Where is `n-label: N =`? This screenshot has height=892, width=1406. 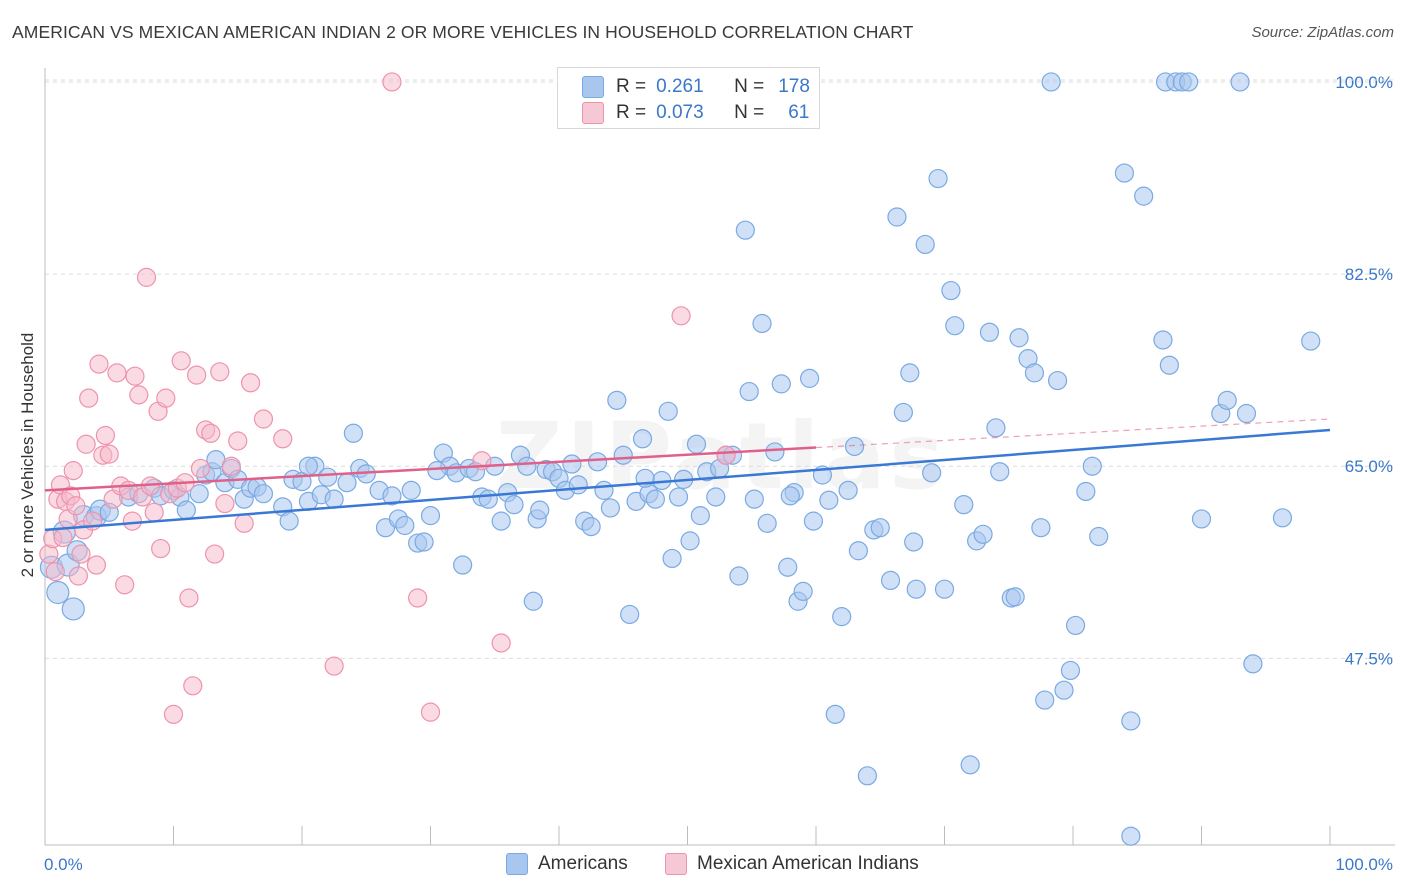 n-label: N = is located at coordinates (749, 86).